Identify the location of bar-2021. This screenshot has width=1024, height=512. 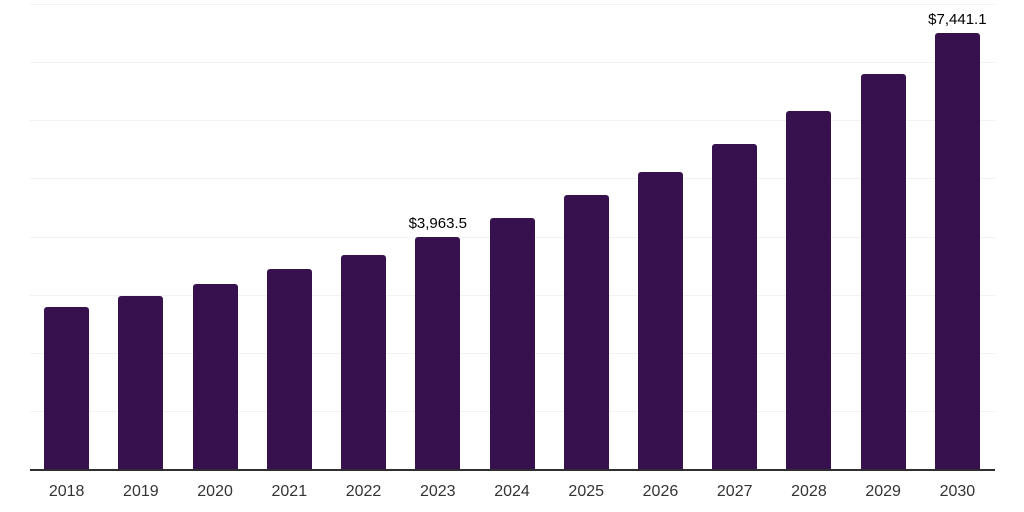
(289, 369).